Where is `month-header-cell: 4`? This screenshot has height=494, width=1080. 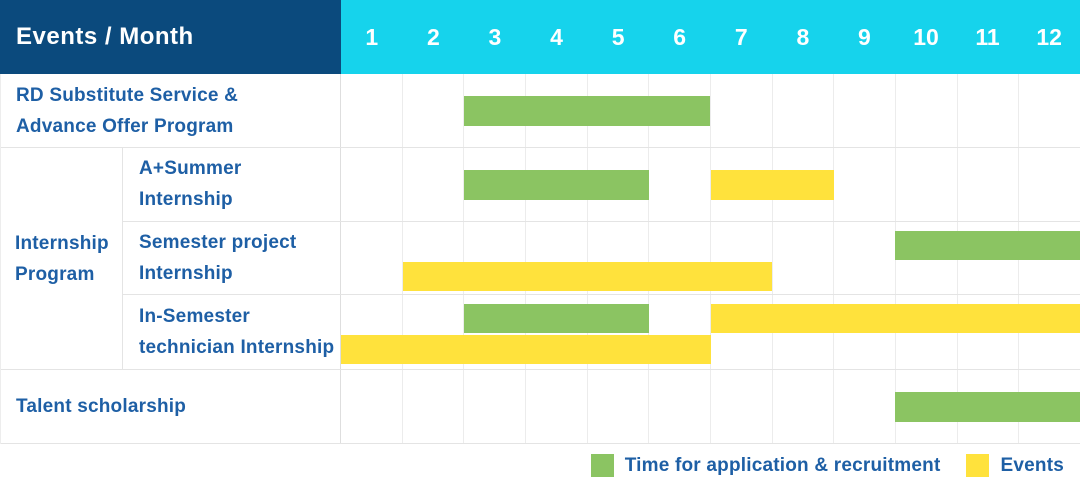
month-header-cell: 4 is located at coordinates (556, 36).